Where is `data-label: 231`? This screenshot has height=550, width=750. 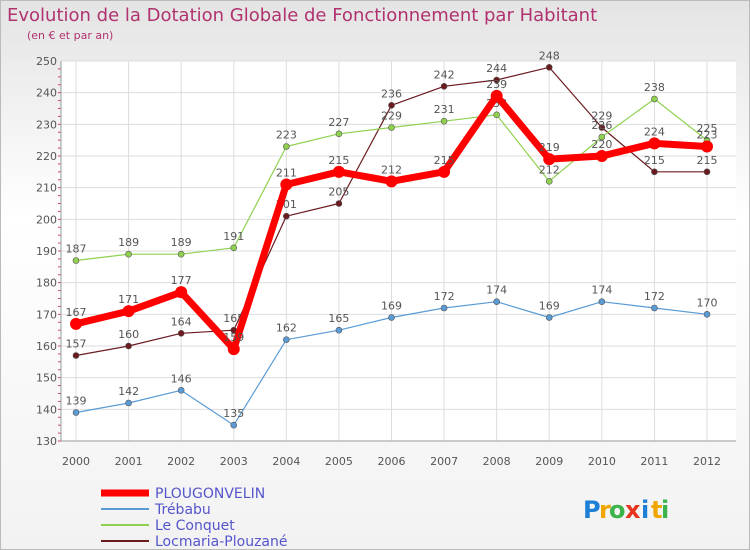 data-label: 231 is located at coordinates (444, 109).